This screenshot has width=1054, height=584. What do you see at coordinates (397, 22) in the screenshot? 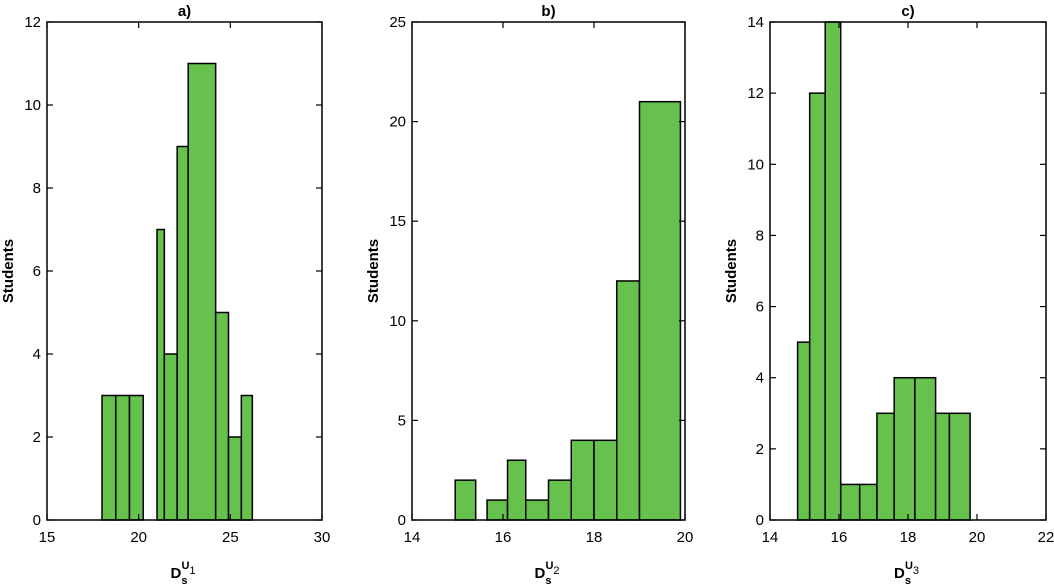
I see `y-tick-label: 25` at bounding box center [397, 22].